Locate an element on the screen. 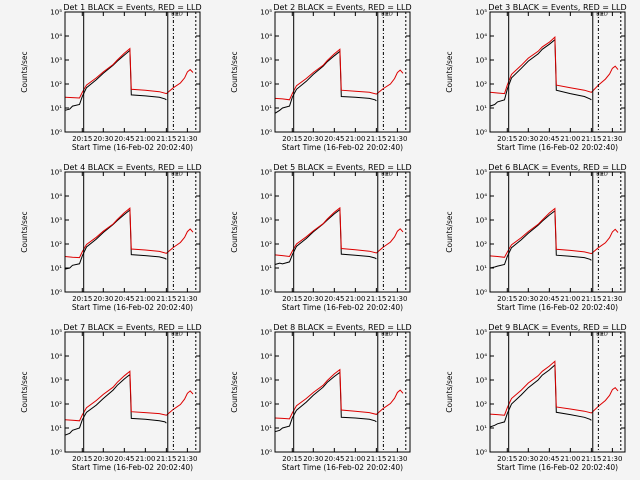  panel-title: Det 2 BLACK = Events, RED = LLD is located at coordinates (342, 7).